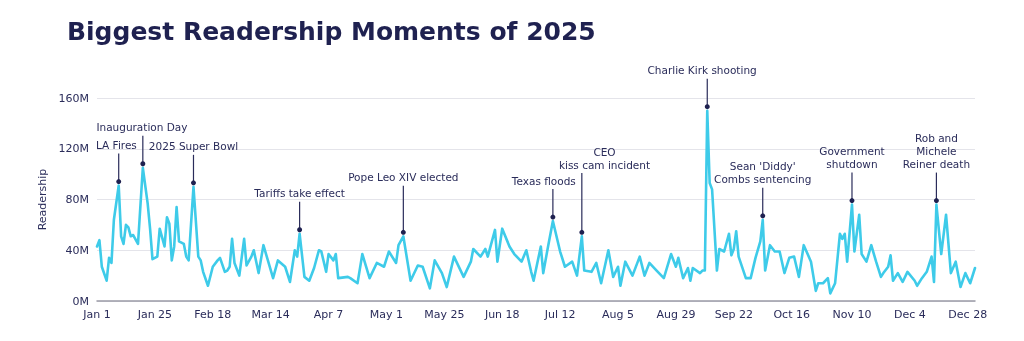  Describe the element at coordinates (73, 149) in the screenshot. I see `y-tick-label: 120M` at that location.